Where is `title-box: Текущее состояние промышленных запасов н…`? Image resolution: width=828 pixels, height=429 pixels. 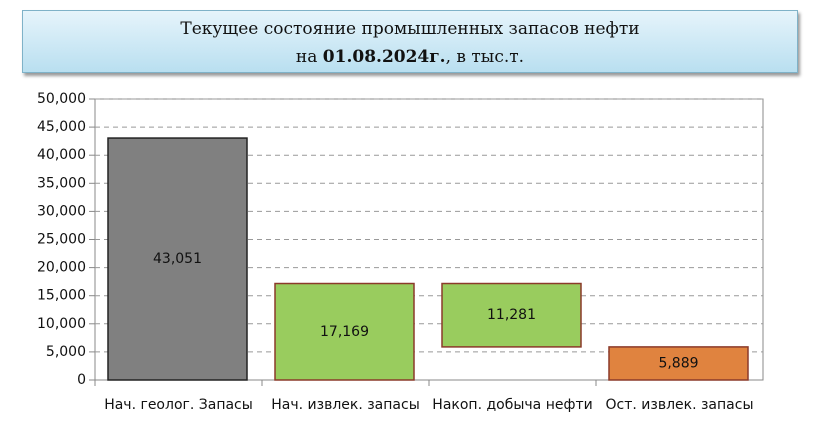 title-box: Текущее состояние промышленных запасов н… is located at coordinates (410, 41).